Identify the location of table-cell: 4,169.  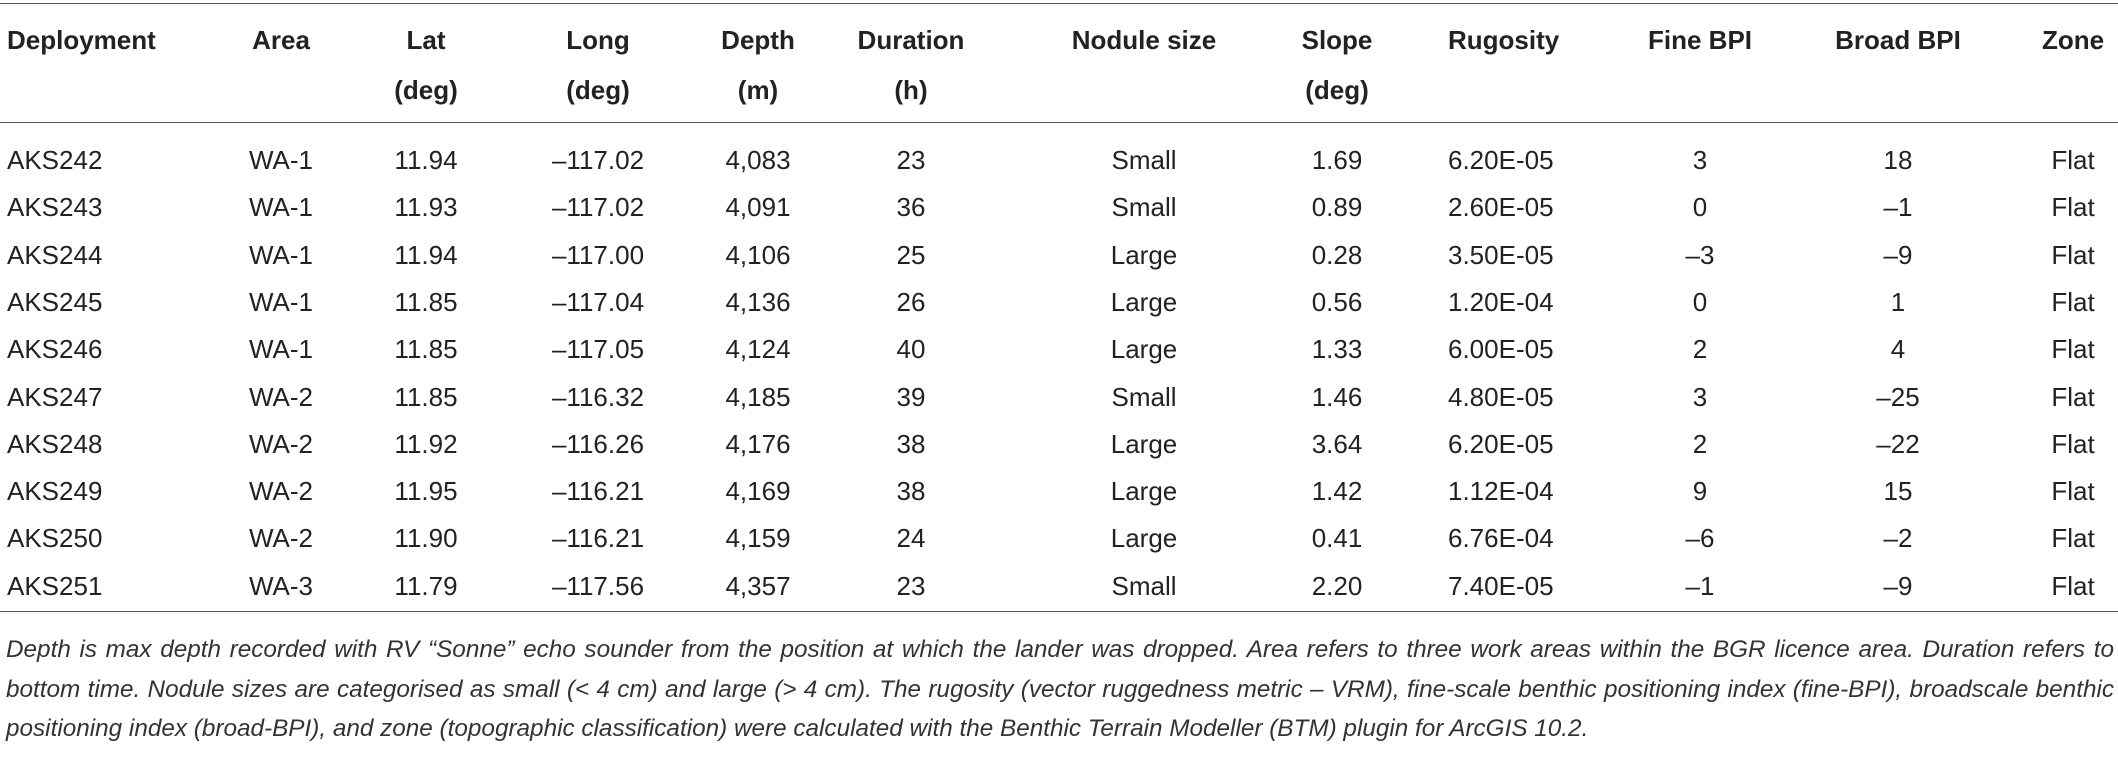
(758, 491).